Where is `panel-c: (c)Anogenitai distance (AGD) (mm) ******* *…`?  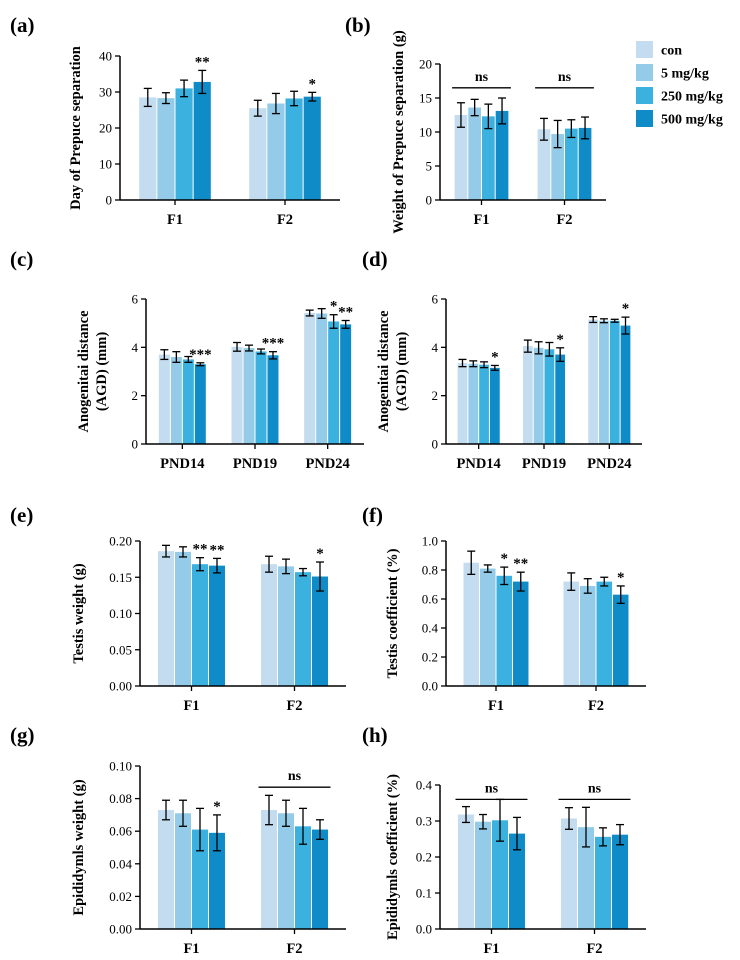
panel-c: (c)Anogenitai distance (AGD) (mm) ******* *… is located at coordinates (187, 359).